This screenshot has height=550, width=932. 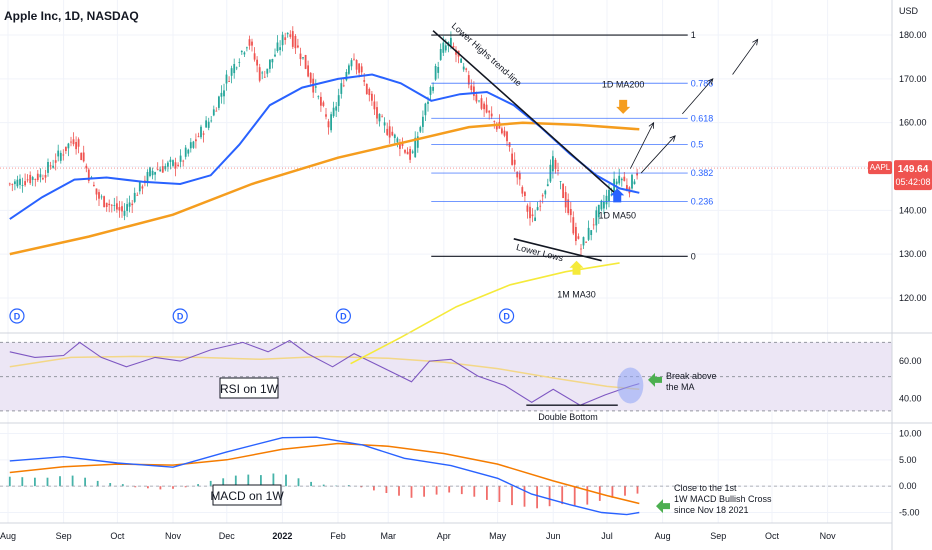 I want to click on macd-signal-line, so click(x=324, y=473).